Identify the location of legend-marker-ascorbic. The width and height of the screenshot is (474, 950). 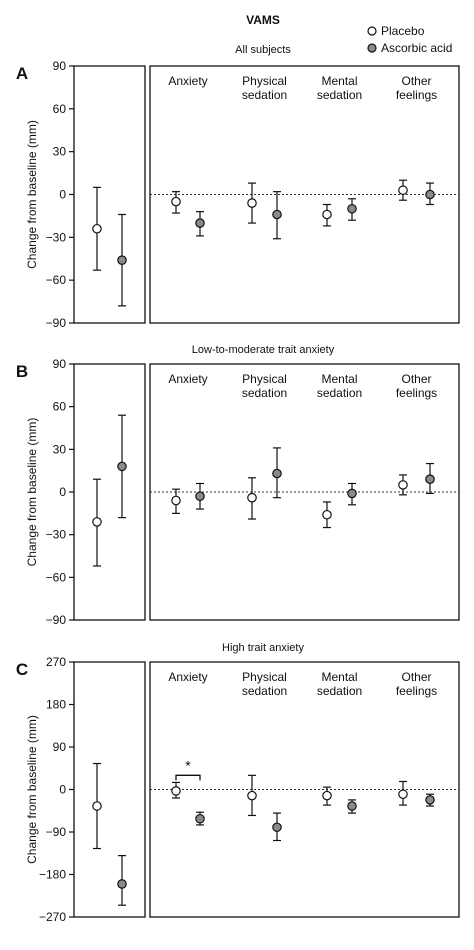
(372, 48).